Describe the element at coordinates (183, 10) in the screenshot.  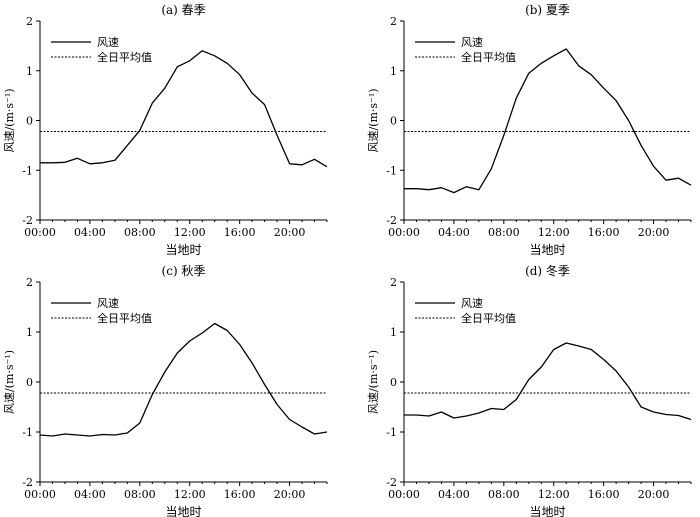
I see `chart-title: (a) 春季` at that location.